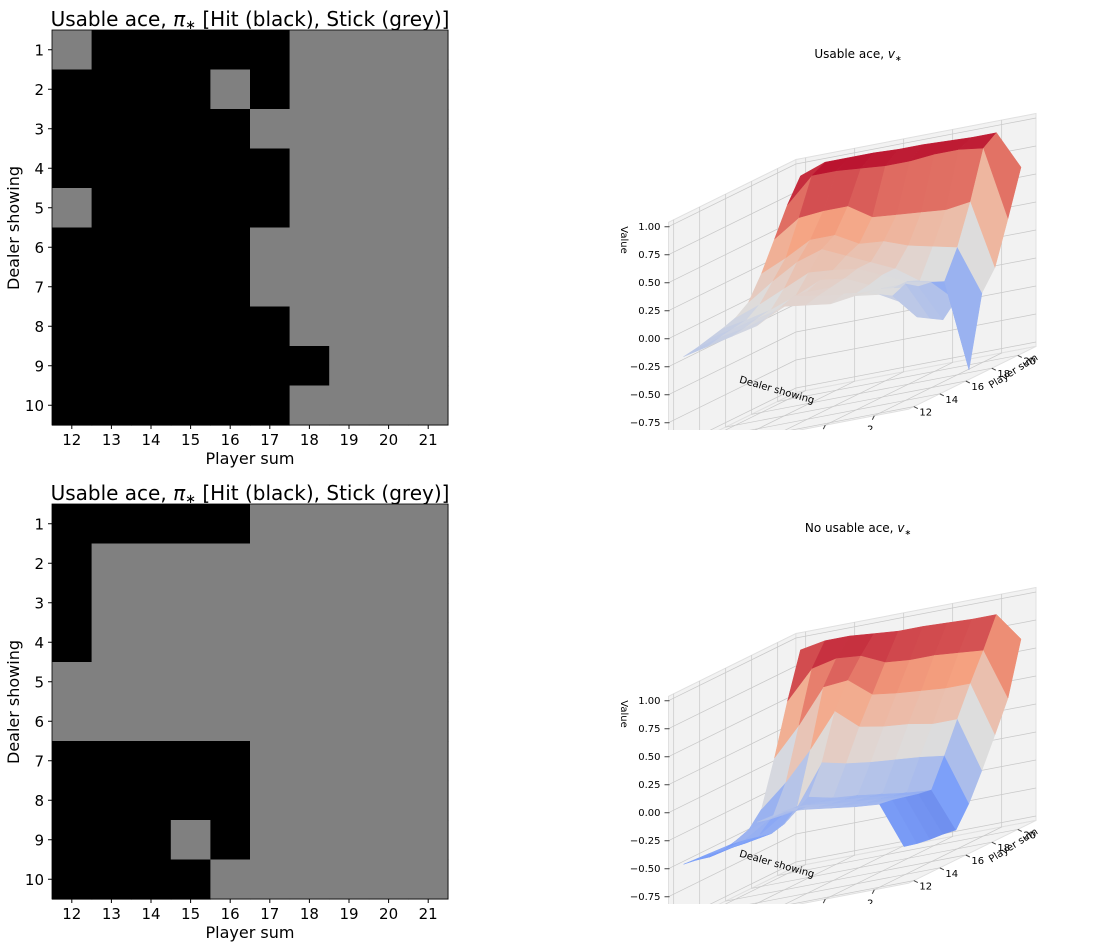 This screenshot has height=952, width=1119. What do you see at coordinates (39, 248) in the screenshot?
I see `y-tick-label: 6` at bounding box center [39, 248].